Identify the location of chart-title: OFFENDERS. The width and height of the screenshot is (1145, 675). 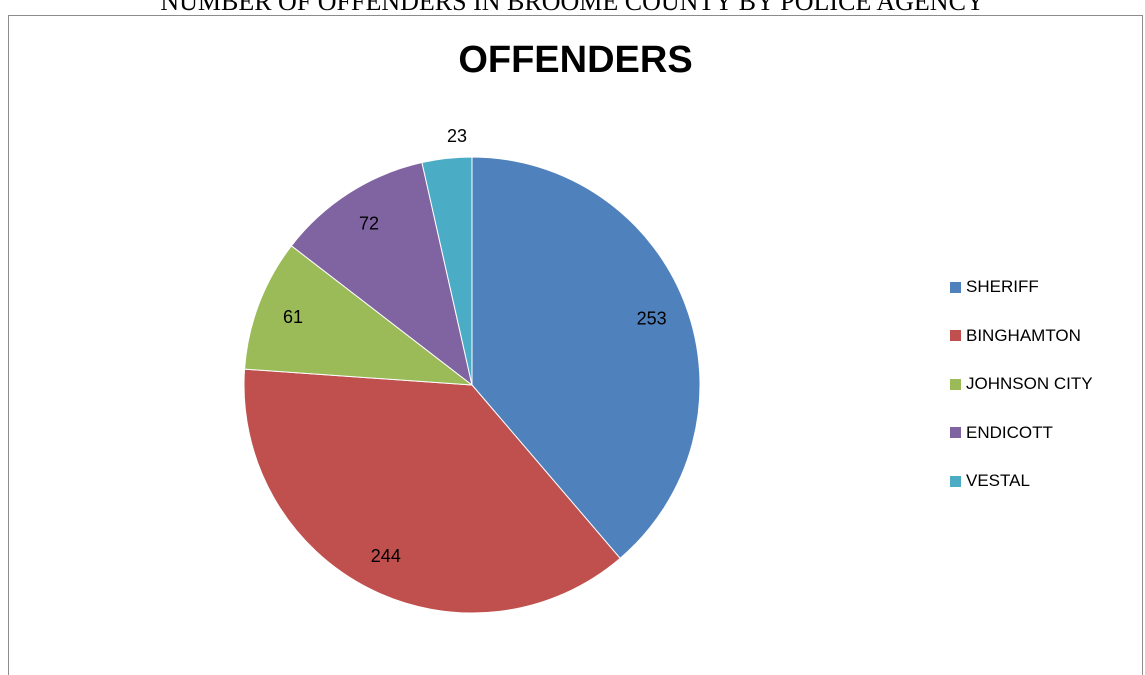
(575, 60).